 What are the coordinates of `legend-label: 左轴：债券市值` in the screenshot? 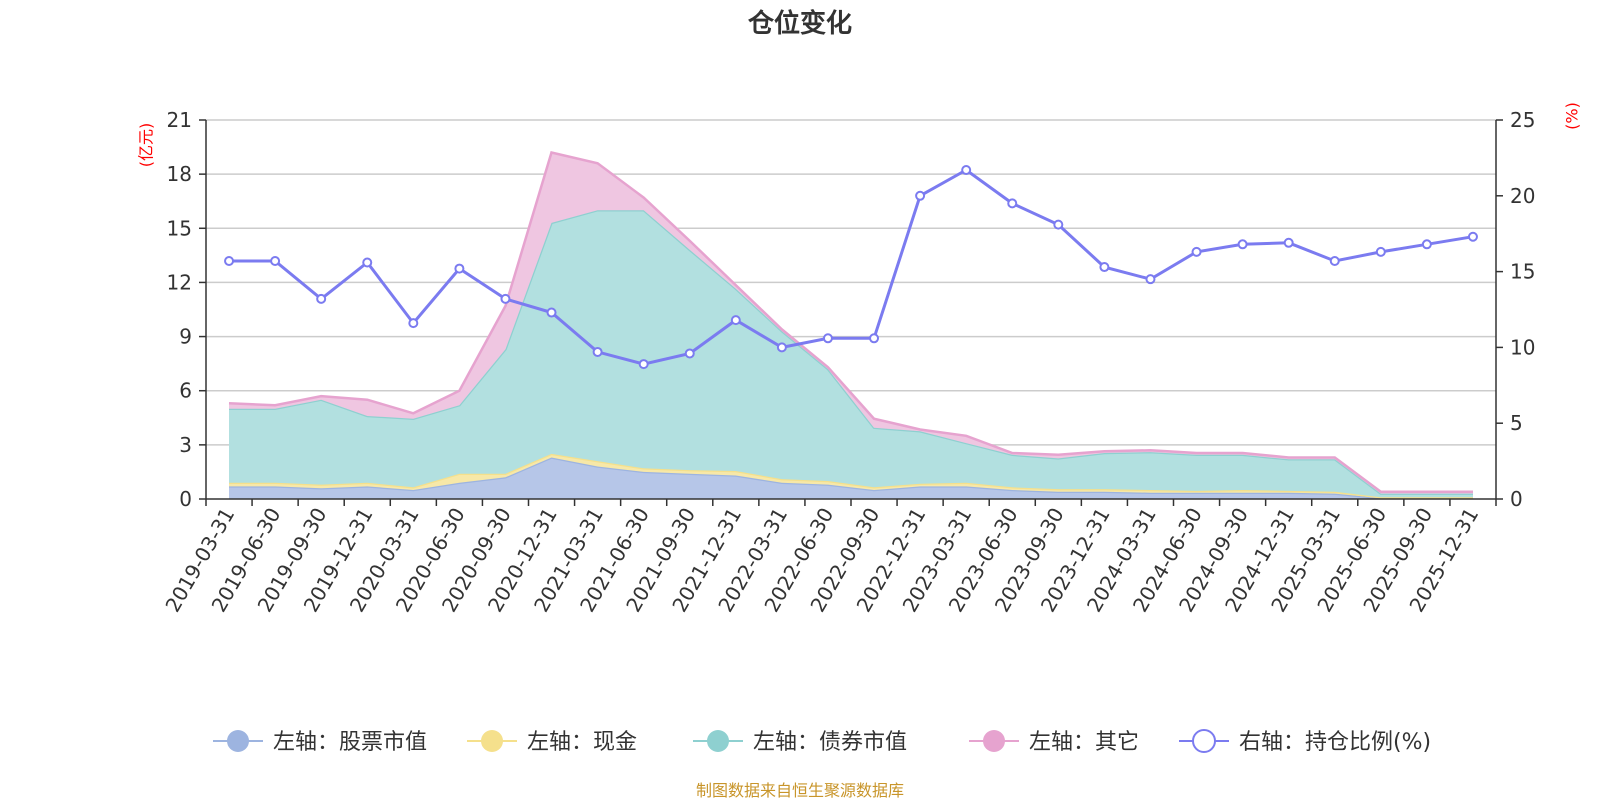 It's located at (830, 742).